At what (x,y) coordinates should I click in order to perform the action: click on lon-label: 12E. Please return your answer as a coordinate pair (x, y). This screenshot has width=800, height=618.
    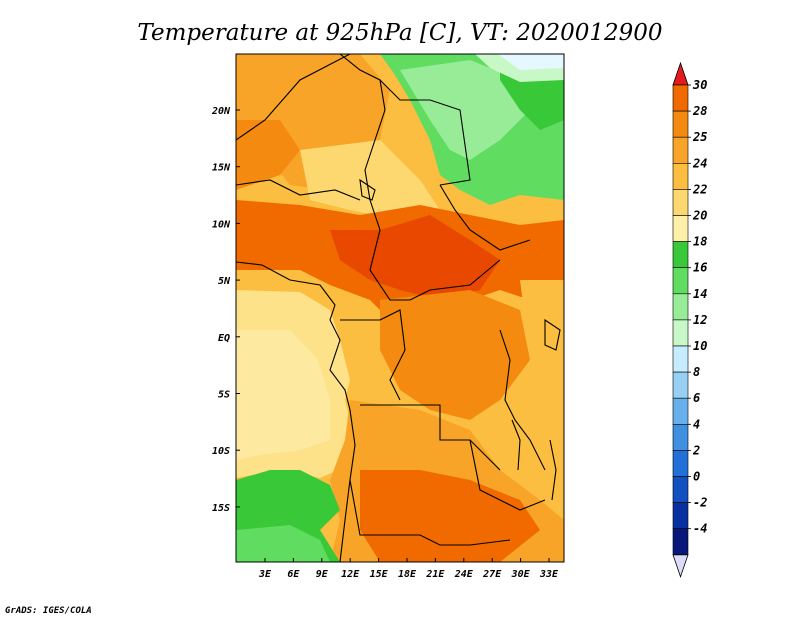
    Looking at the image, I should click on (350, 574).